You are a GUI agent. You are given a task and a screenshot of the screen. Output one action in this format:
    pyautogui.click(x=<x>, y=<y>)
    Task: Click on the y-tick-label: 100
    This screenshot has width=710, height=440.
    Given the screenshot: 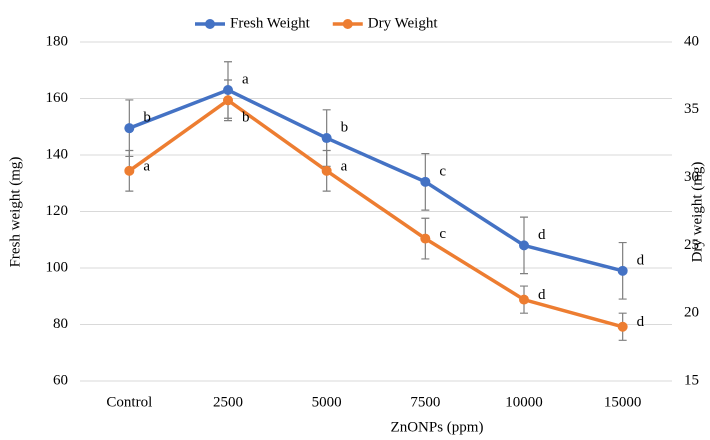 What is the action you would take?
    pyautogui.click(x=57, y=267)
    